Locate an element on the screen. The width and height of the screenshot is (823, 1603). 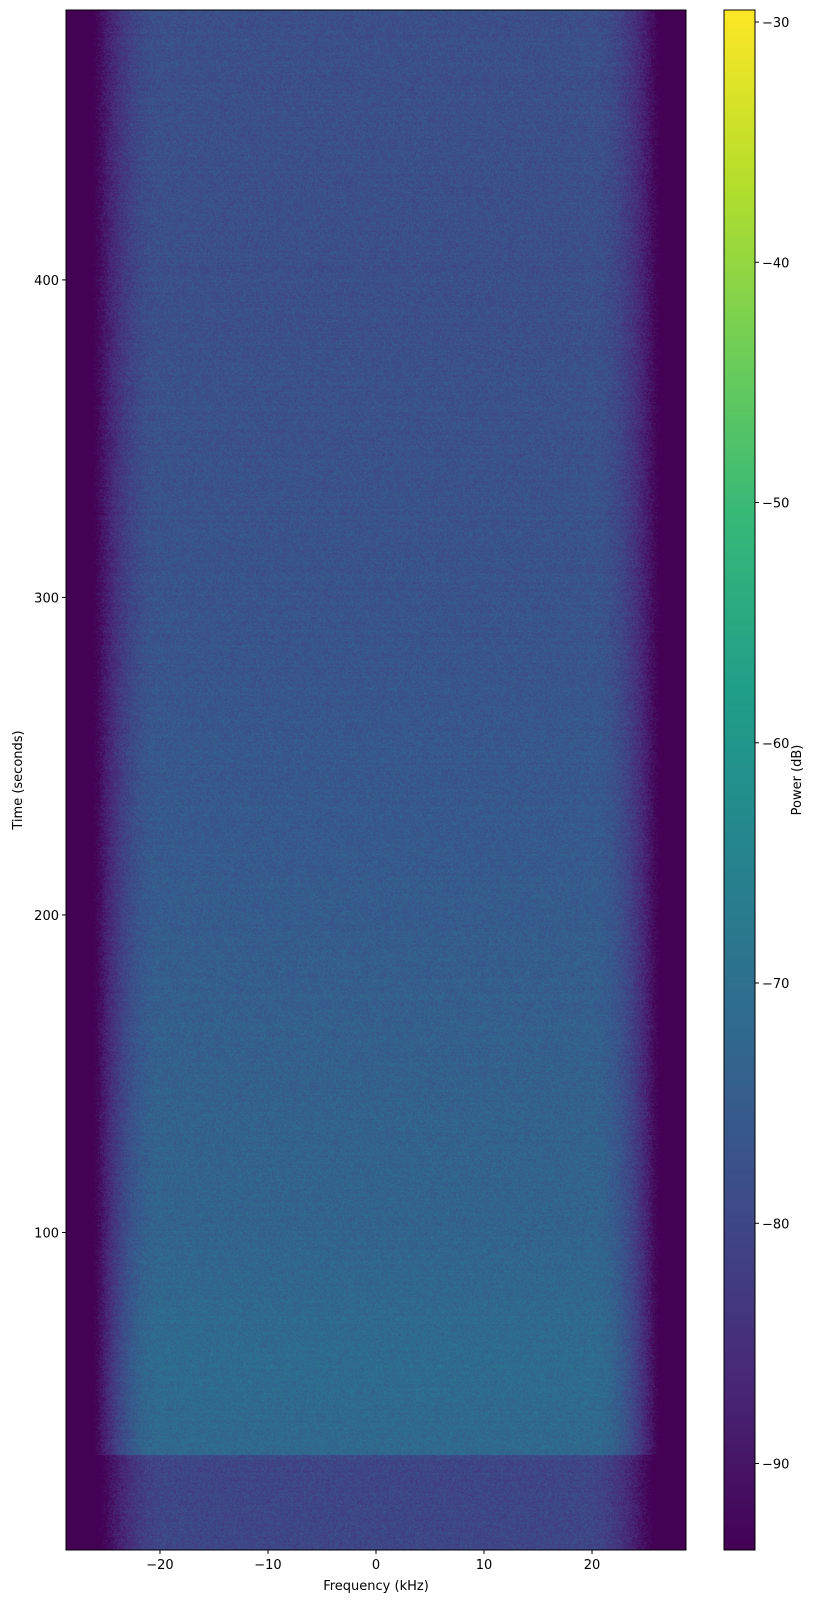
colorbar-tick-label: −80 is located at coordinates (775, 1224).